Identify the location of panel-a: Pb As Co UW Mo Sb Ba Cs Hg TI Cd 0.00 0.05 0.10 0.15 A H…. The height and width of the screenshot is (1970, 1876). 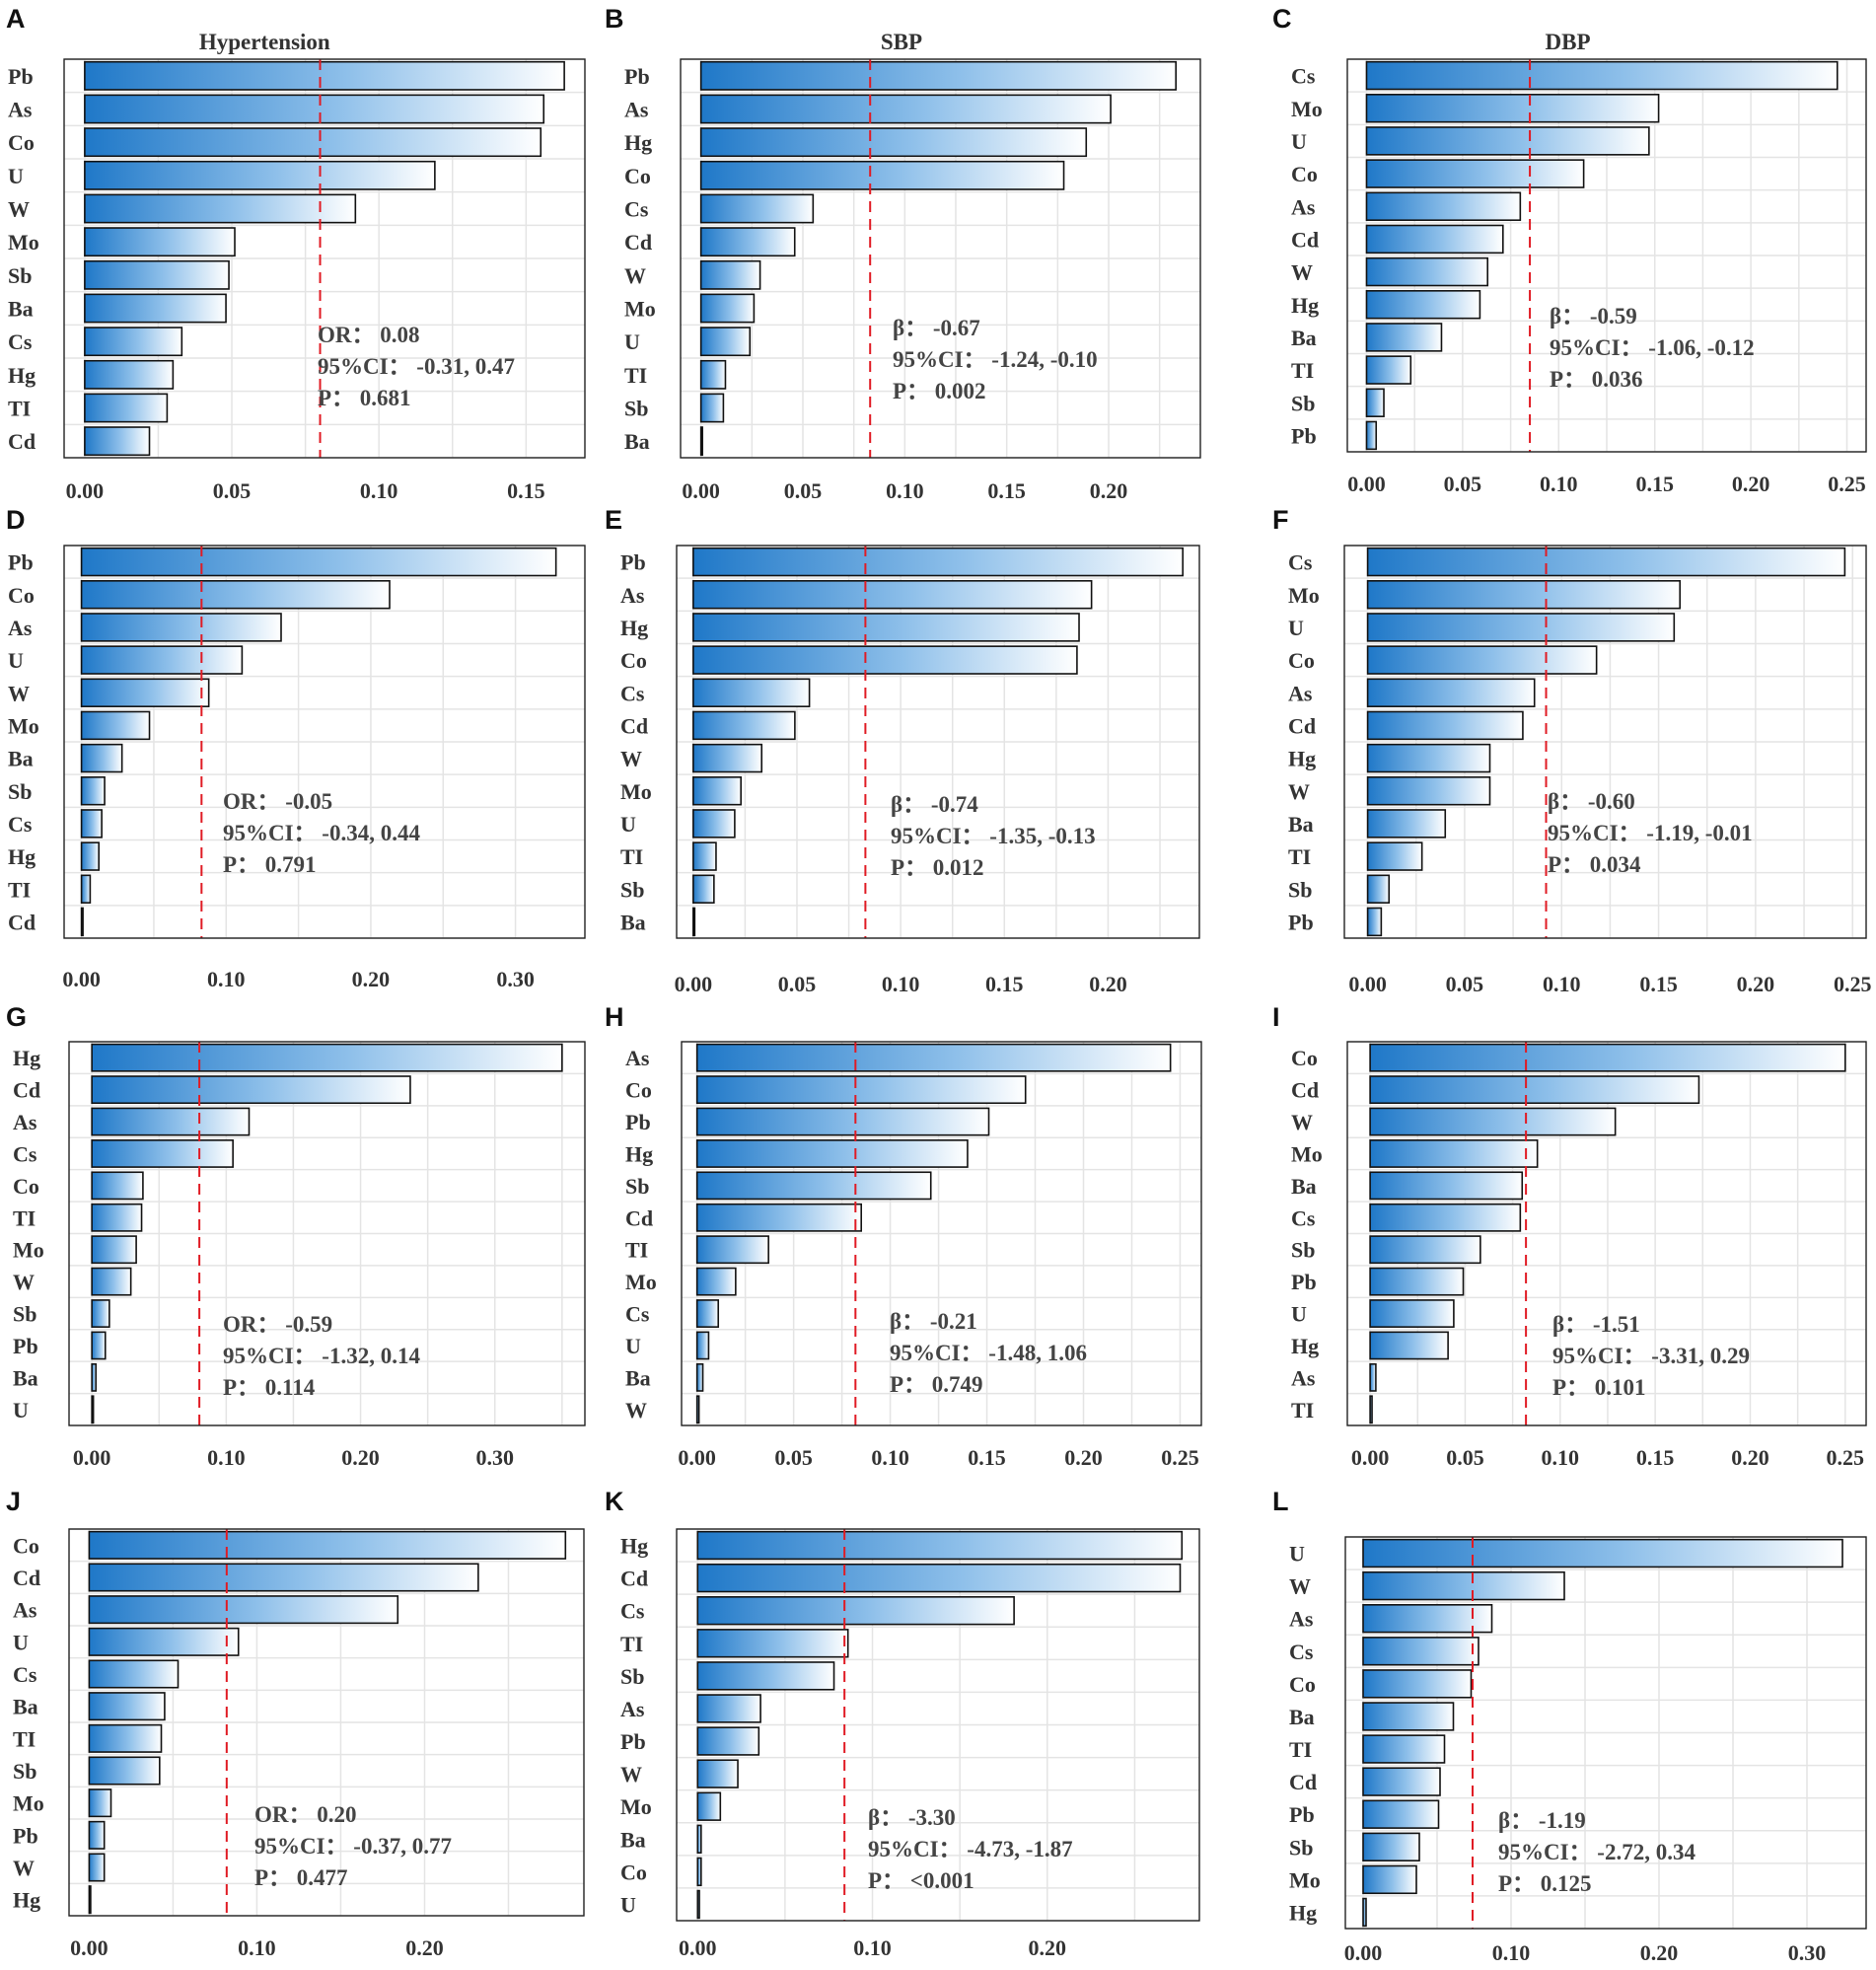
(296, 254).